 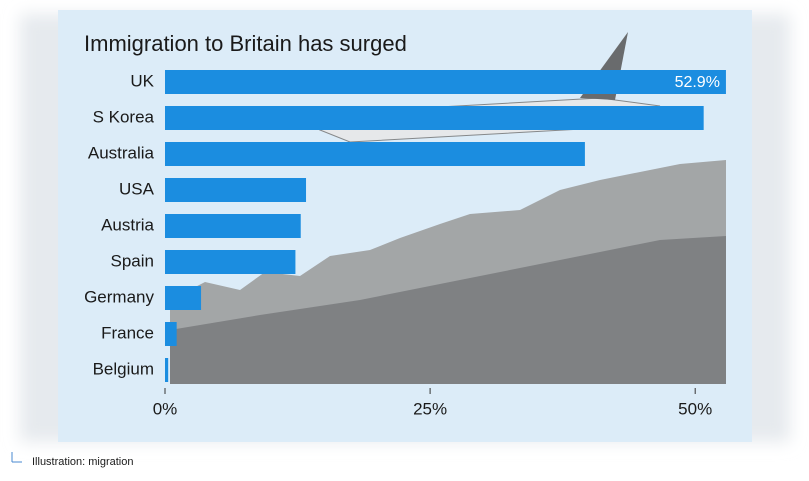 What do you see at coordinates (83, 462) in the screenshot?
I see `caption: Illustration: migration` at bounding box center [83, 462].